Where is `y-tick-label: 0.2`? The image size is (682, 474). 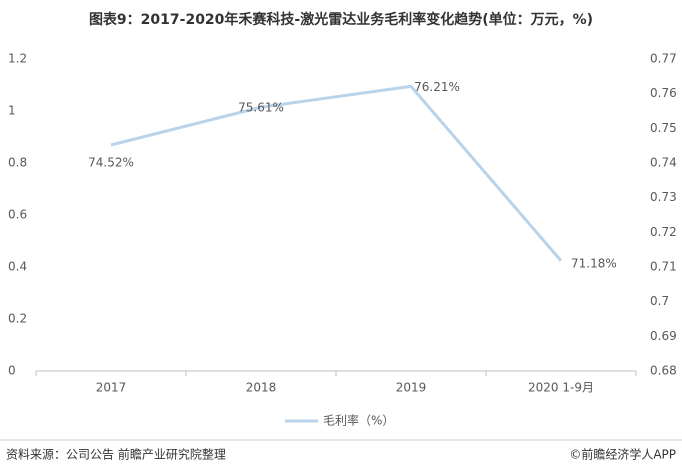
y-tick-label: 0.2 is located at coordinates (17, 319).